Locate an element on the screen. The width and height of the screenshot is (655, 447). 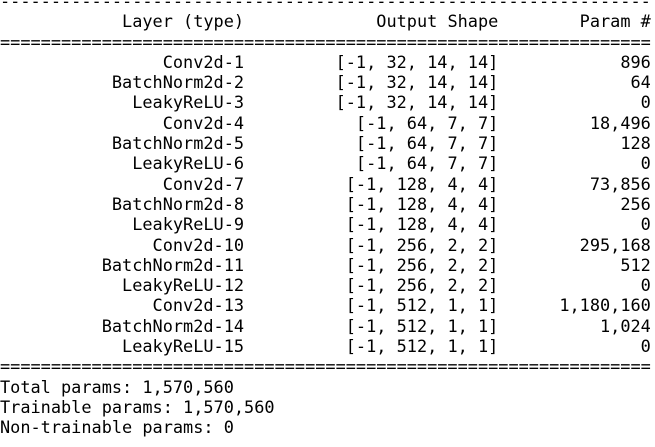
layer-name: Conv2d-4 is located at coordinates (142, 122).